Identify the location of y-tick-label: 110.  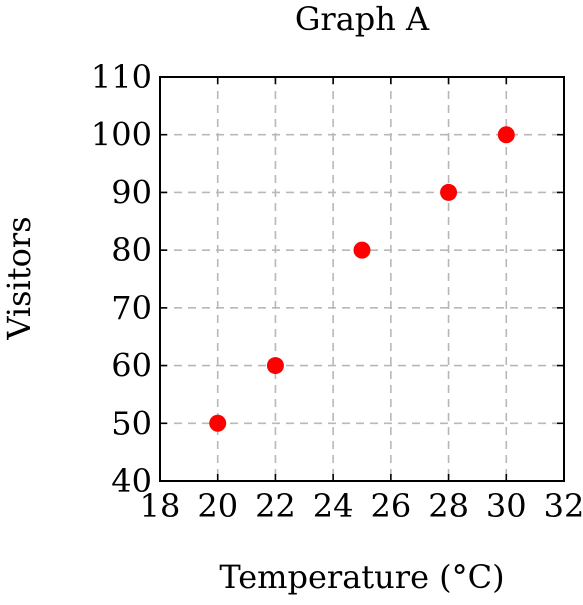
(121, 77).